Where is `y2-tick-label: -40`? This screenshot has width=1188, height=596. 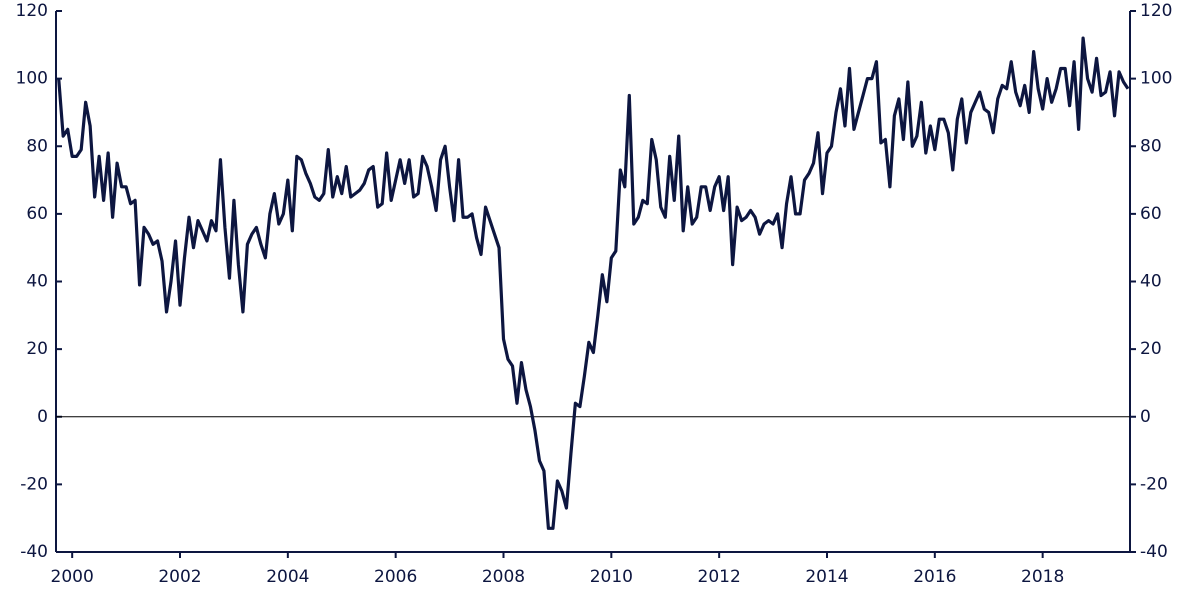 y2-tick-label: -40 is located at coordinates (1154, 552).